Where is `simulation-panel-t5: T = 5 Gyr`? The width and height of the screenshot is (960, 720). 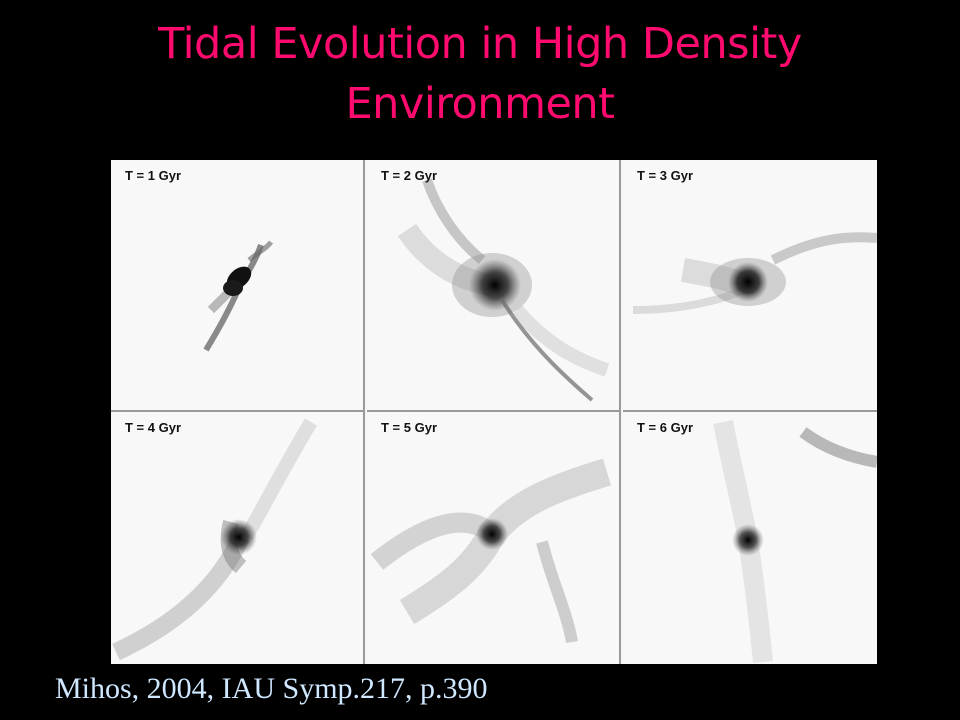
simulation-panel-t5: T = 5 Gyr is located at coordinates (494, 538).